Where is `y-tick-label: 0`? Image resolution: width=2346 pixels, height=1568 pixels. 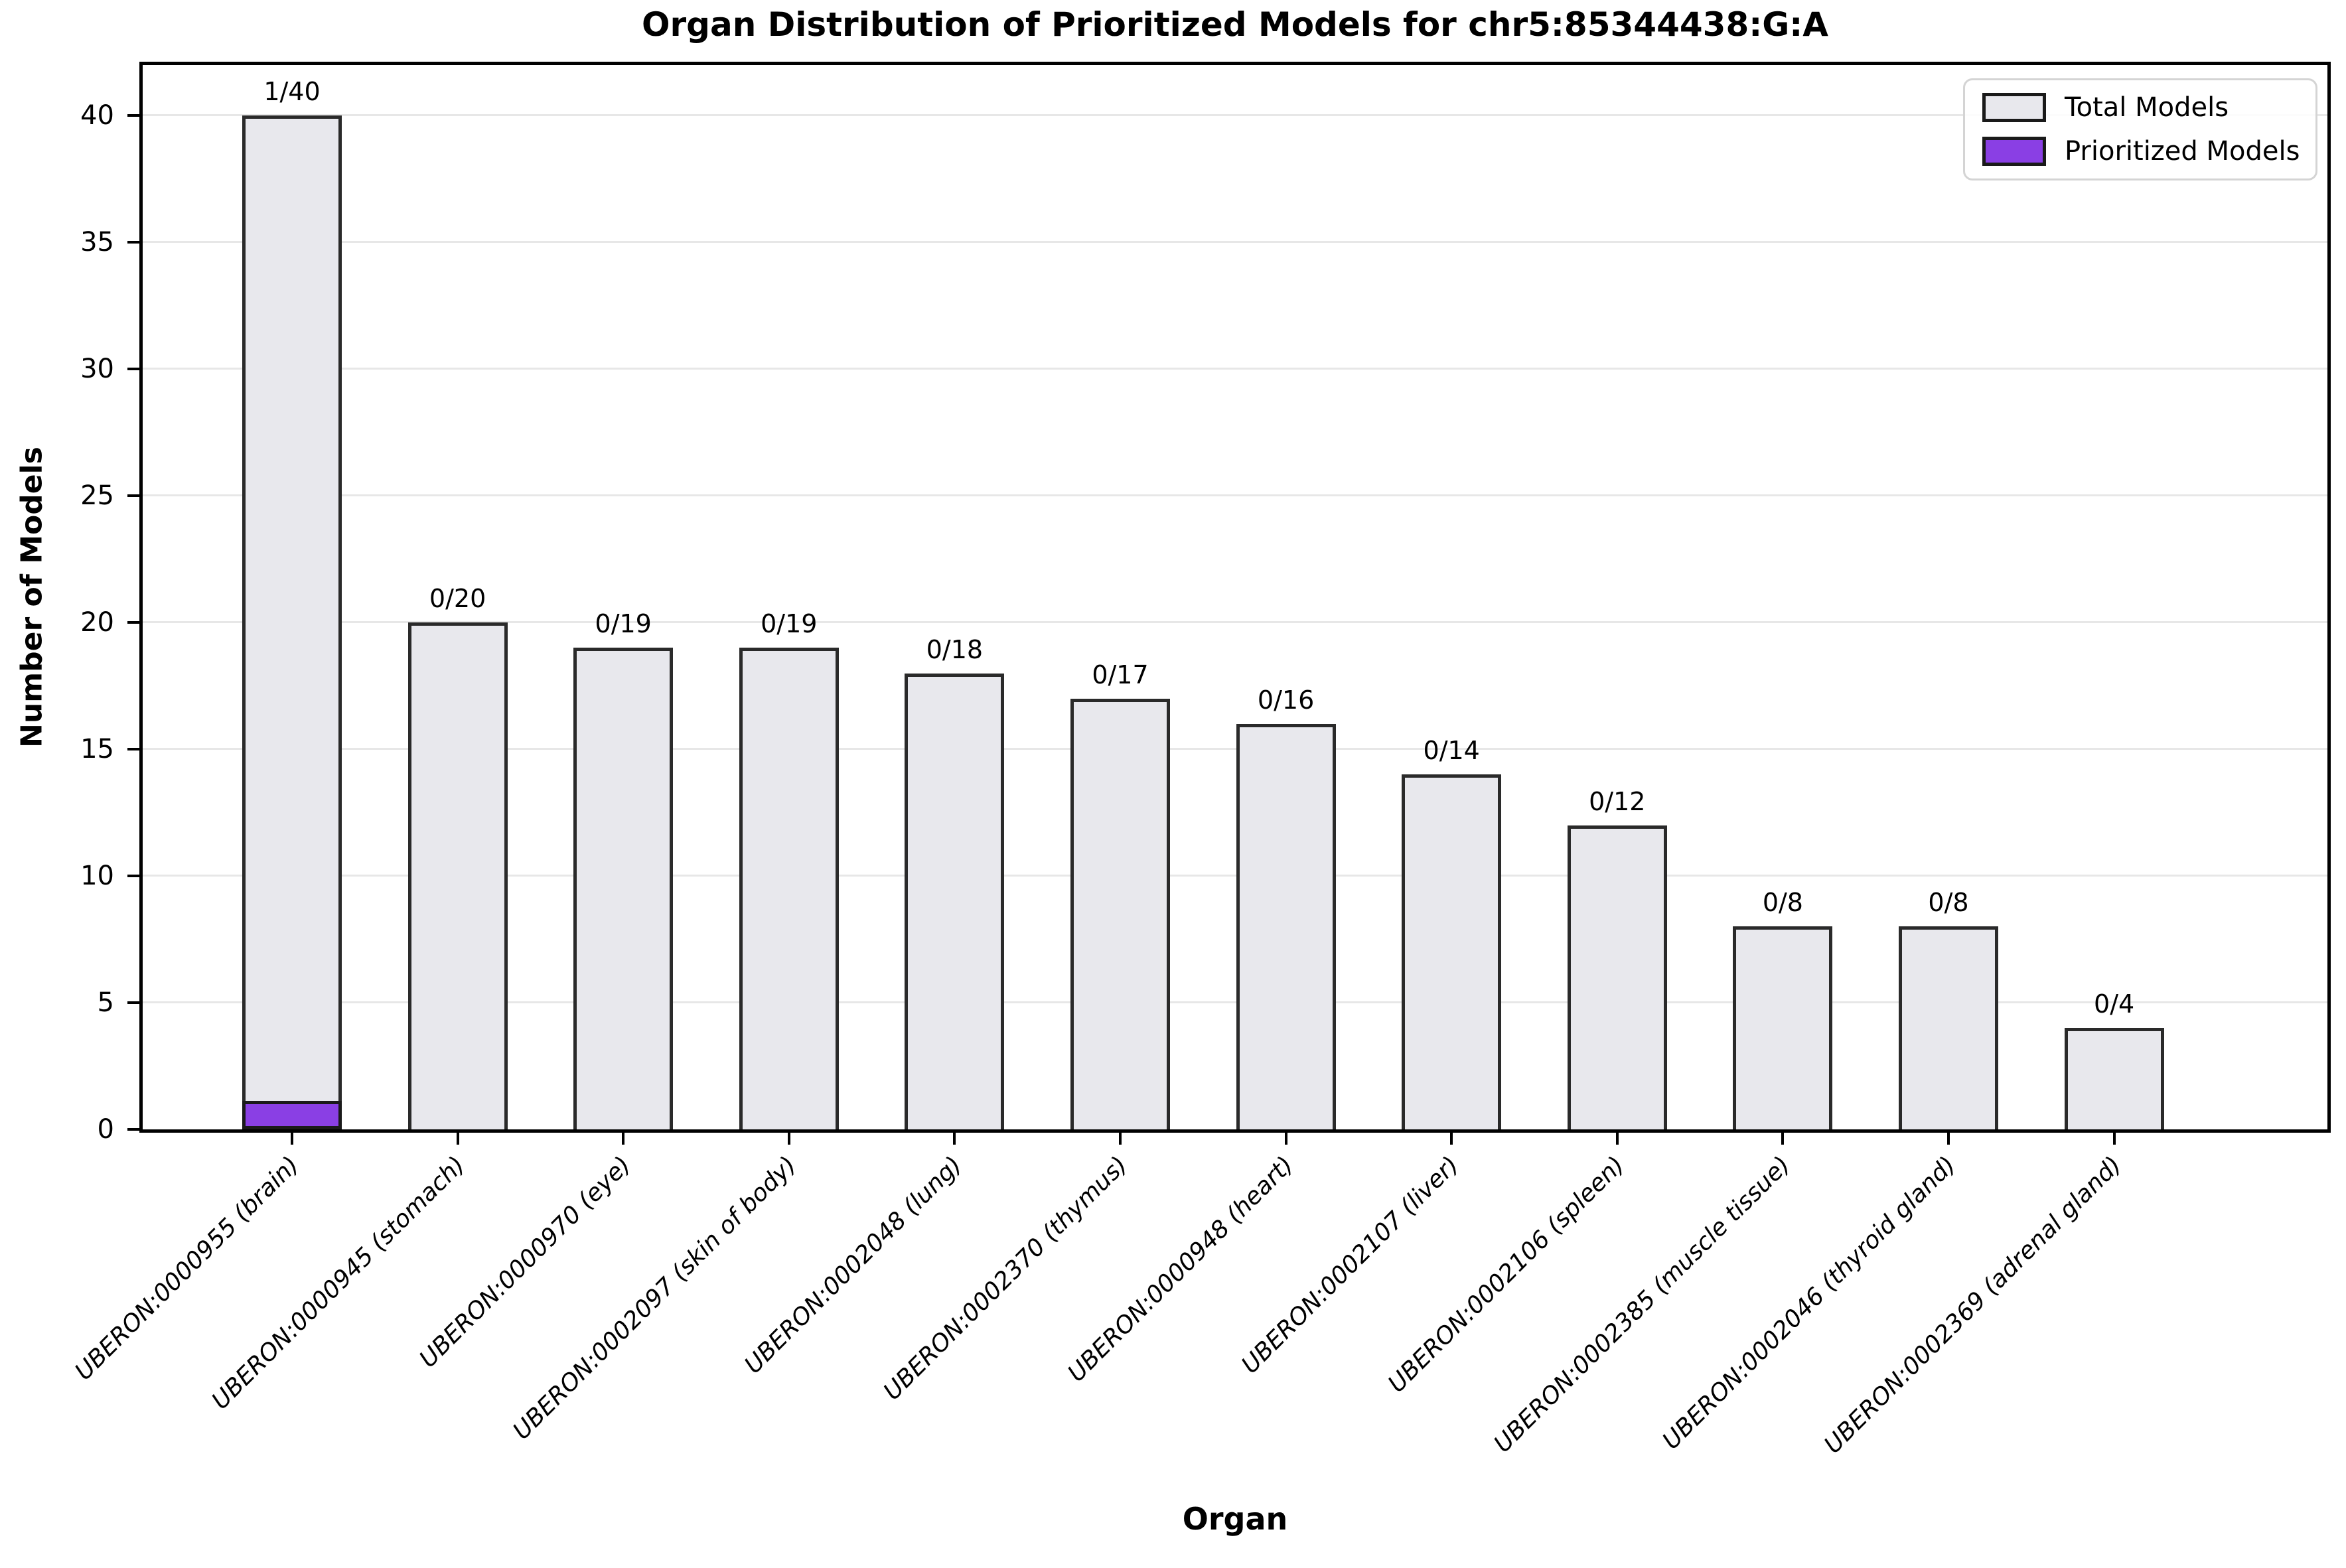
y-tick-label: 0 is located at coordinates (105, 1129).